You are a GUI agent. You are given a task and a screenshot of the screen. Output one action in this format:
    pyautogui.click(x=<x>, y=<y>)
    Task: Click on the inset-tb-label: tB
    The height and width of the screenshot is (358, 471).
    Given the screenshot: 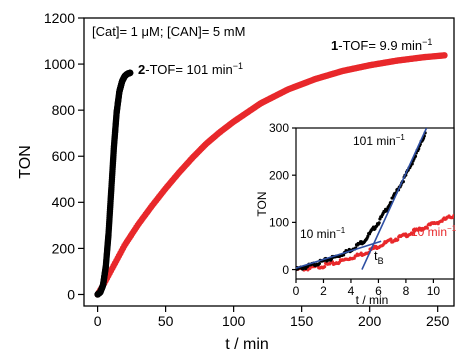 What is the action you would take?
    pyautogui.click(x=379, y=257)
    